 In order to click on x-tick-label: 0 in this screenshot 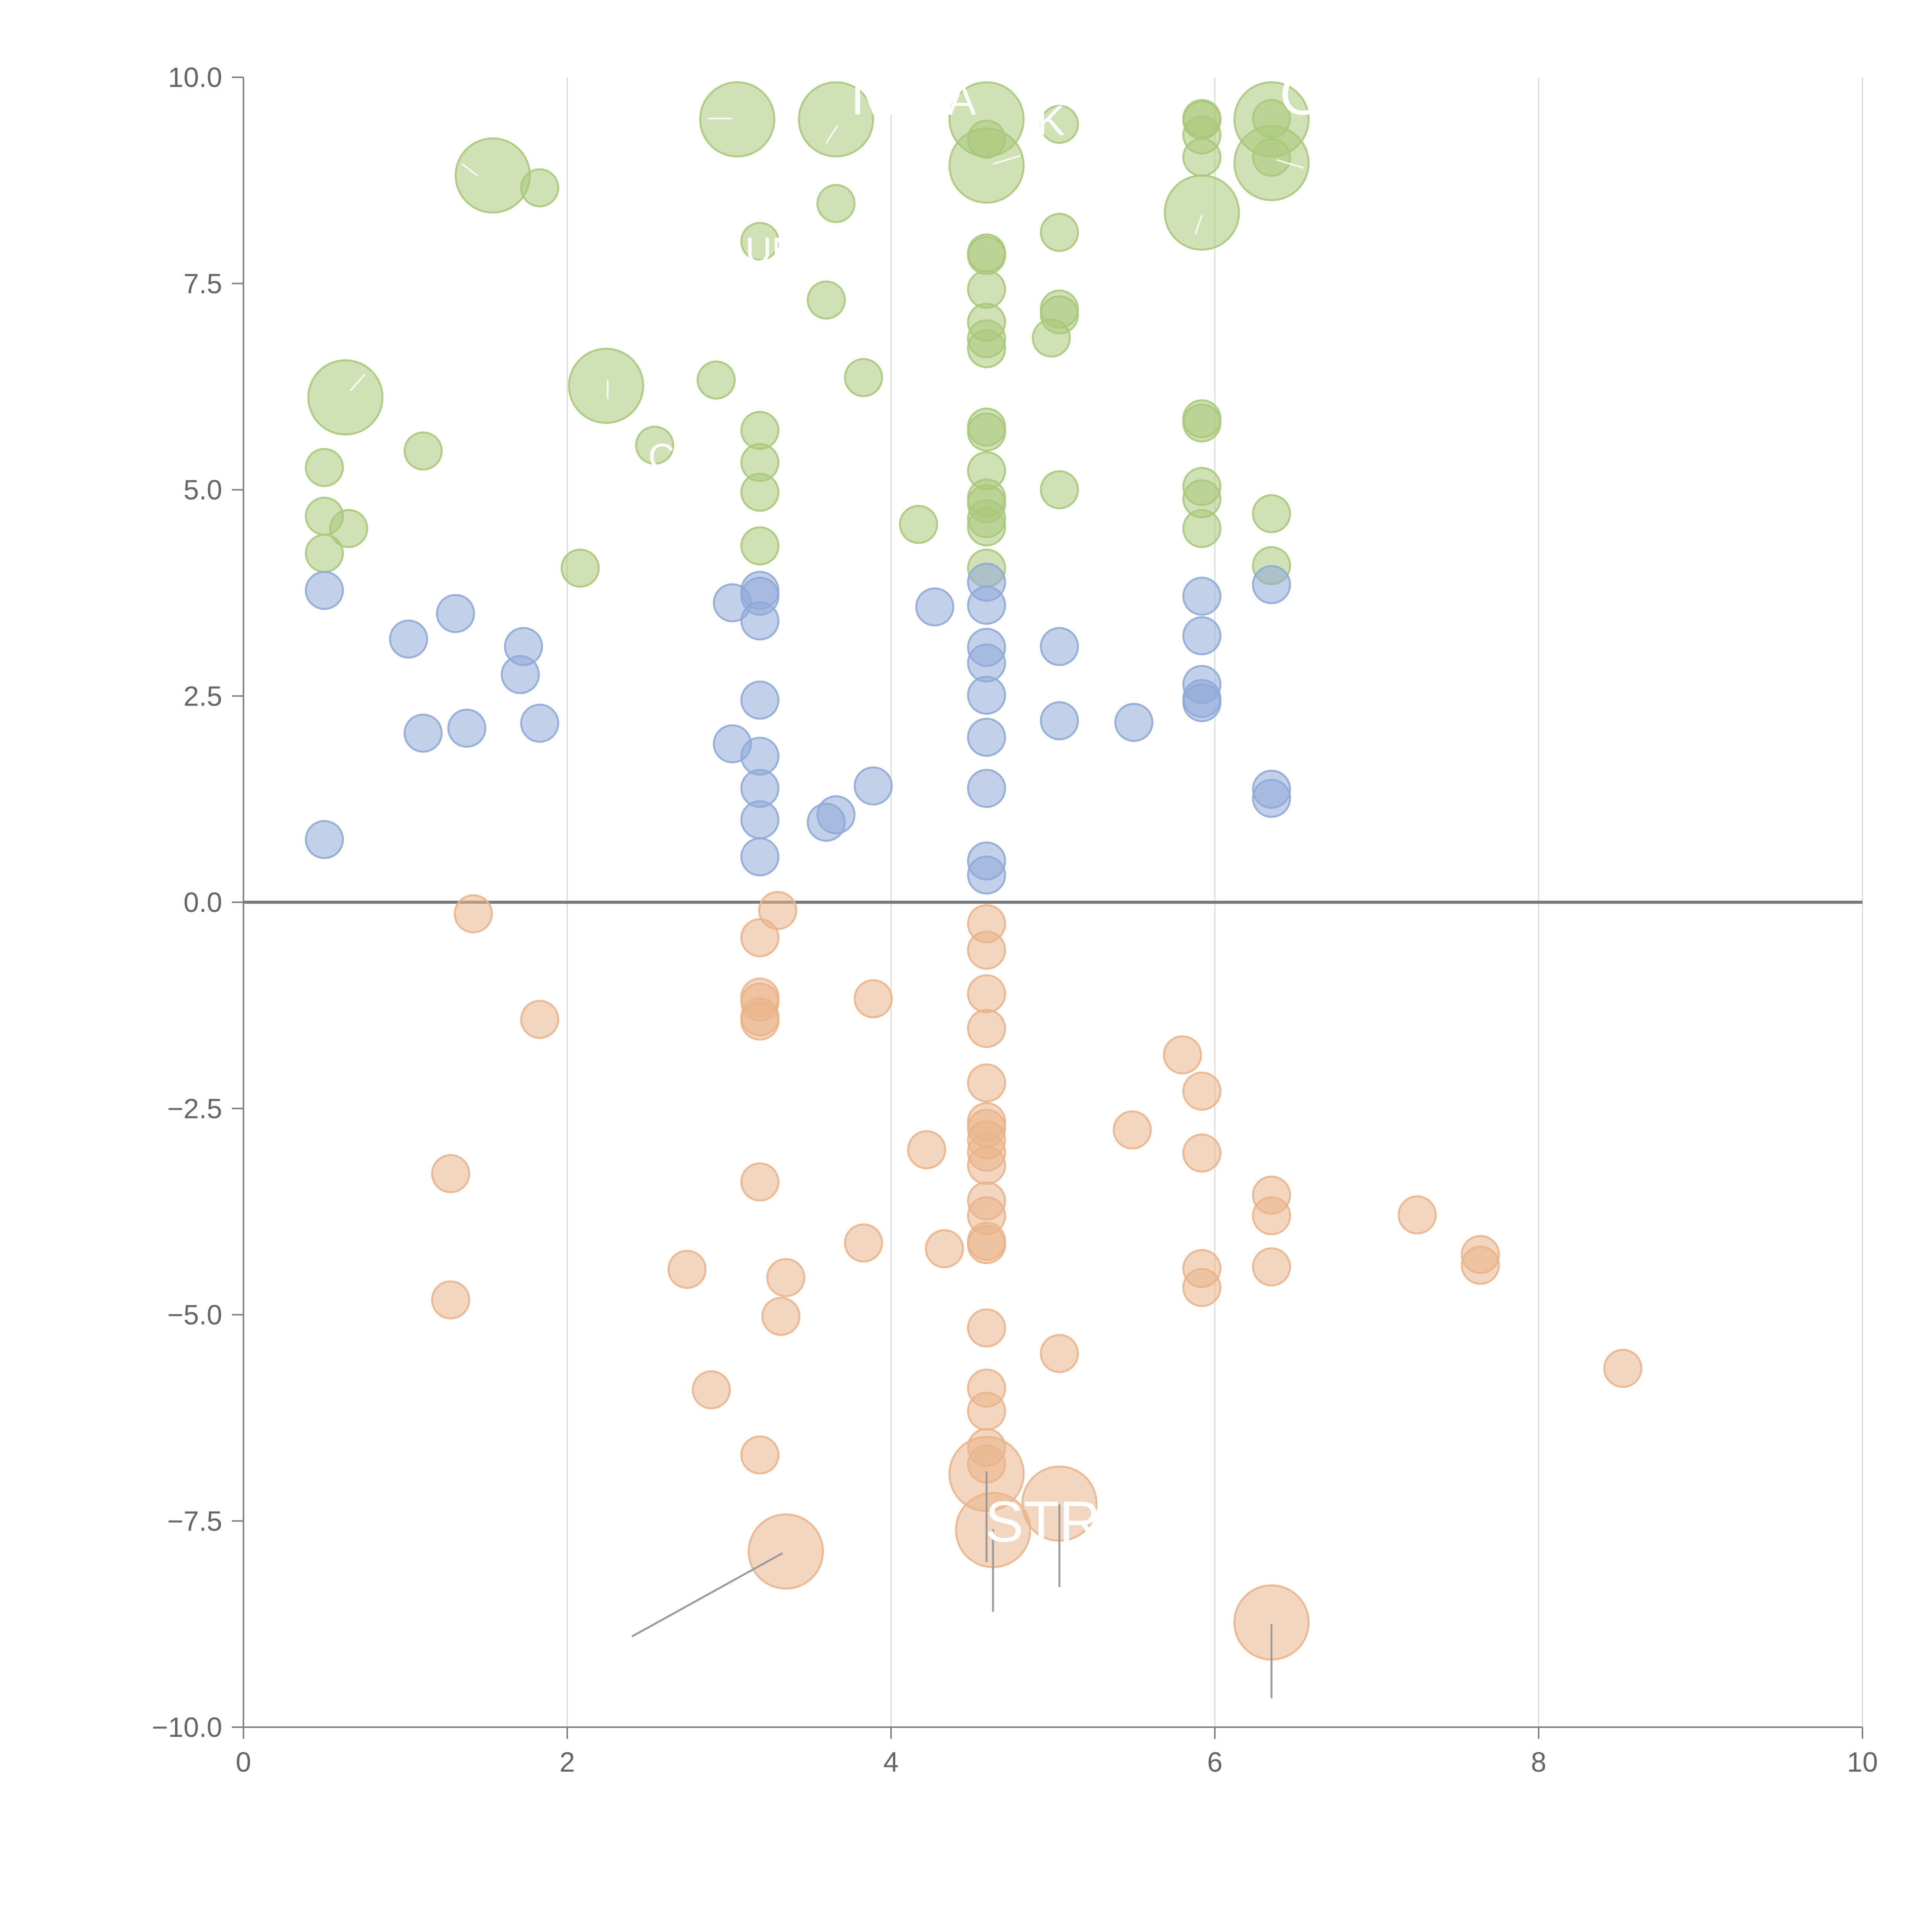, I will do `click(244, 1763)`.